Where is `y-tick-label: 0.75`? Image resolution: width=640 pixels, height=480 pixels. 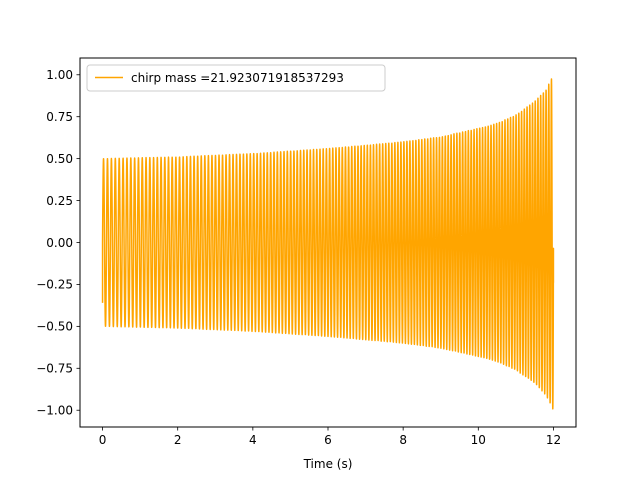
y-tick-label: 0.75 is located at coordinates (59, 117).